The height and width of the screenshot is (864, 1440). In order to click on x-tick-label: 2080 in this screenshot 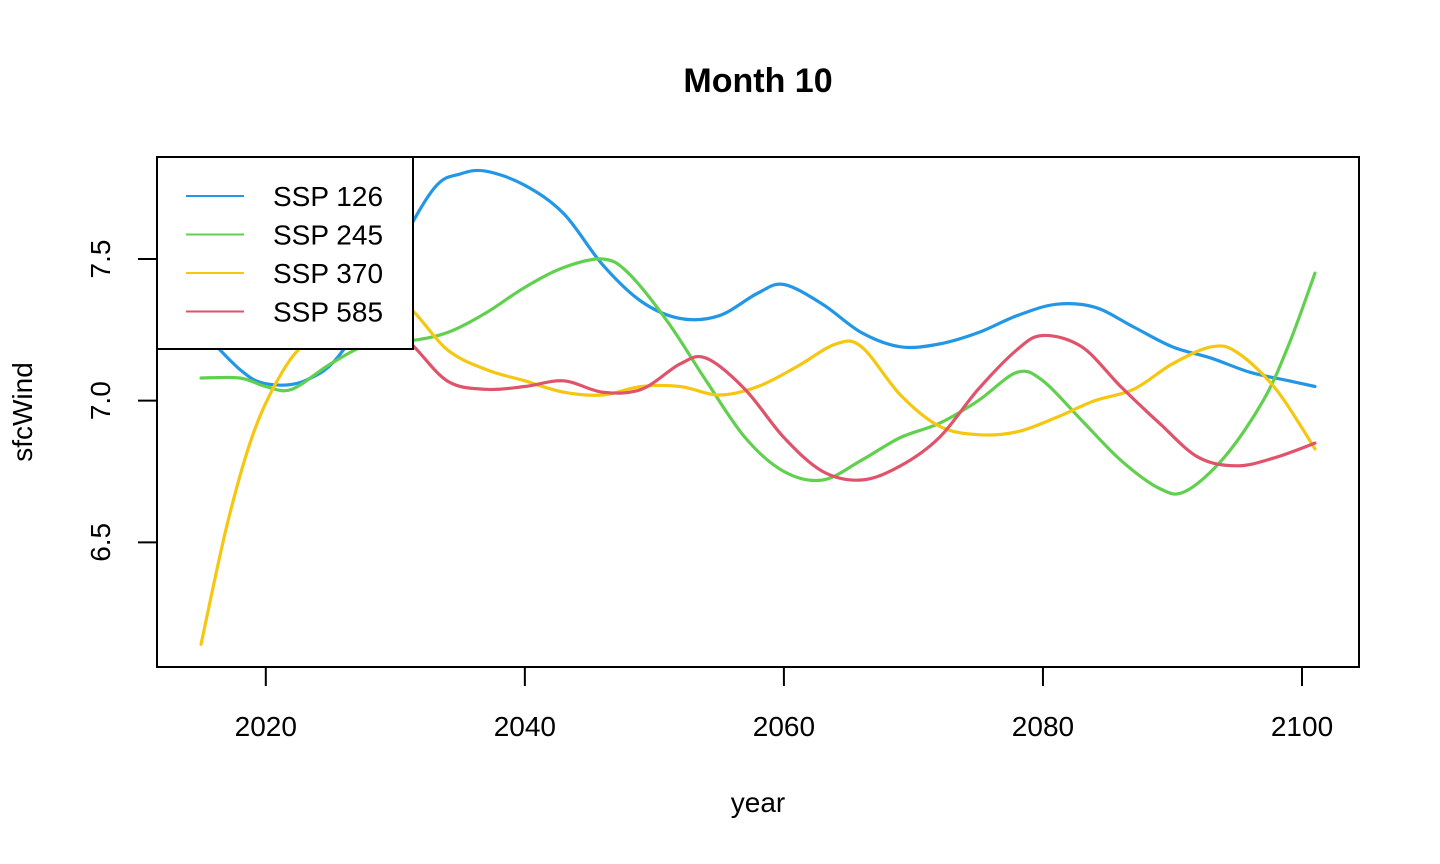, I will do `click(1043, 726)`.